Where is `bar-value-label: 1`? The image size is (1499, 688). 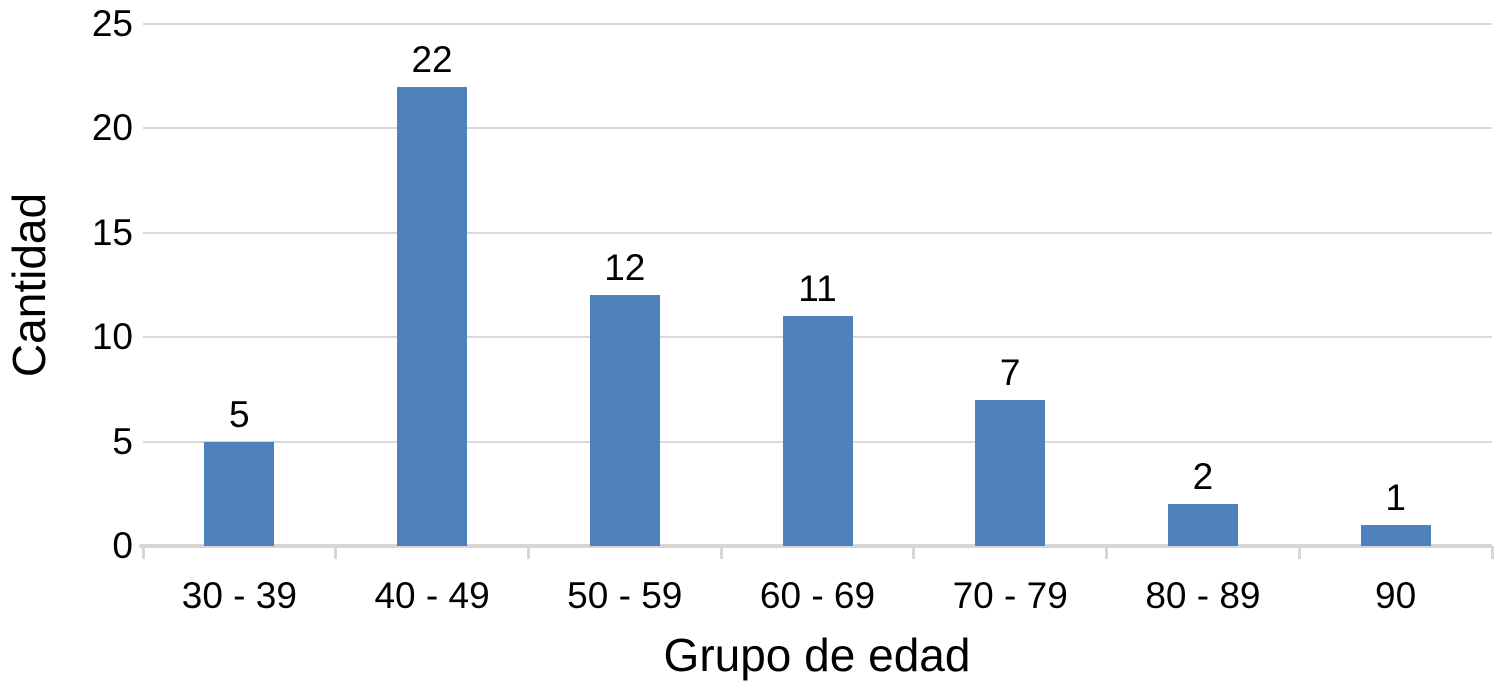 bar-value-label: 1 is located at coordinates (1395, 498).